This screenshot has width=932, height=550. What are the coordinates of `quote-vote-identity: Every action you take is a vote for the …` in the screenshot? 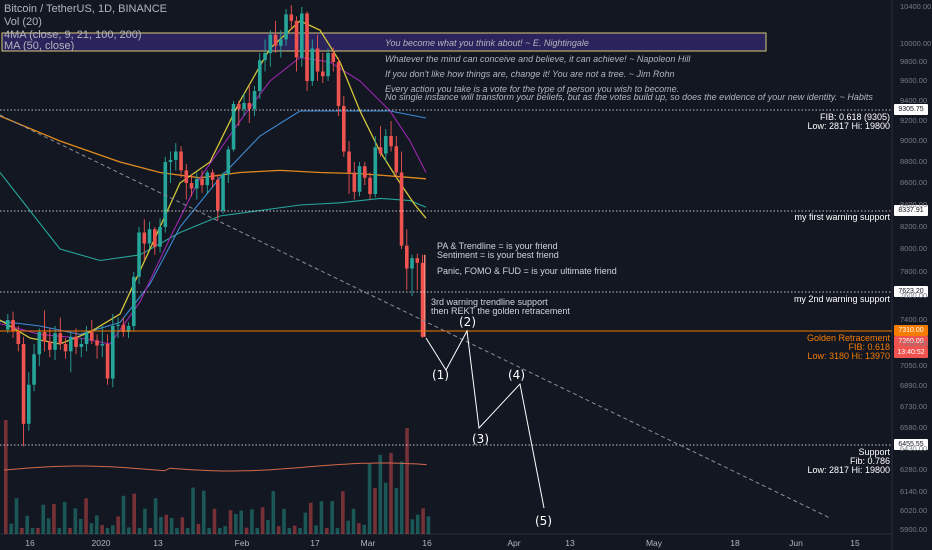 It's located at (532, 89).